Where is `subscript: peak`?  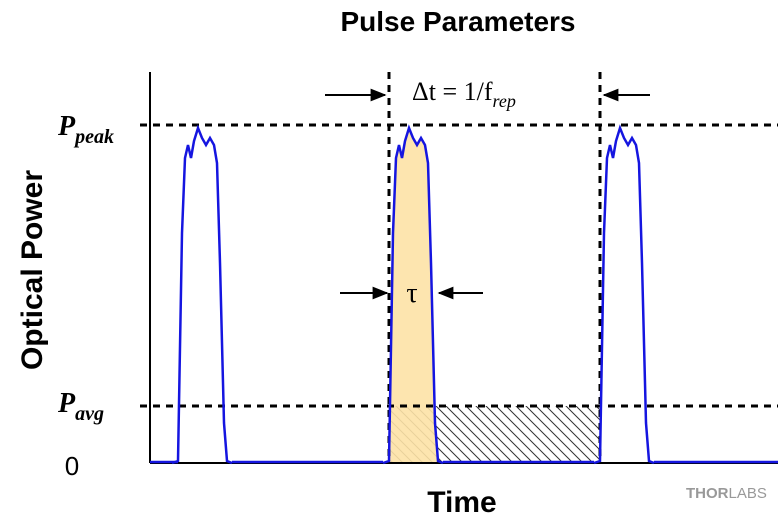 subscript: peak is located at coordinates (93, 137).